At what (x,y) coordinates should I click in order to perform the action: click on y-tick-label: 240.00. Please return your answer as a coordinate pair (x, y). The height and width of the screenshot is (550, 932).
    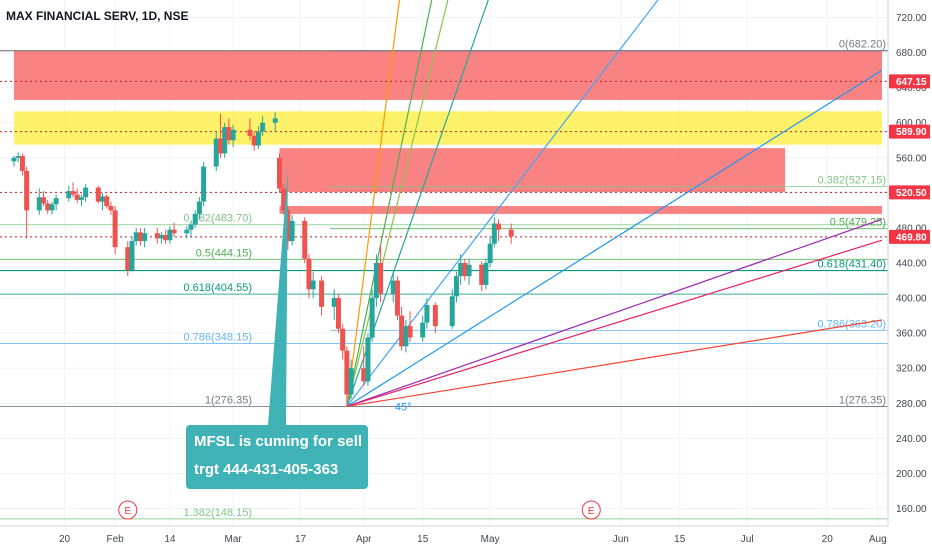
    Looking at the image, I should click on (911, 439).